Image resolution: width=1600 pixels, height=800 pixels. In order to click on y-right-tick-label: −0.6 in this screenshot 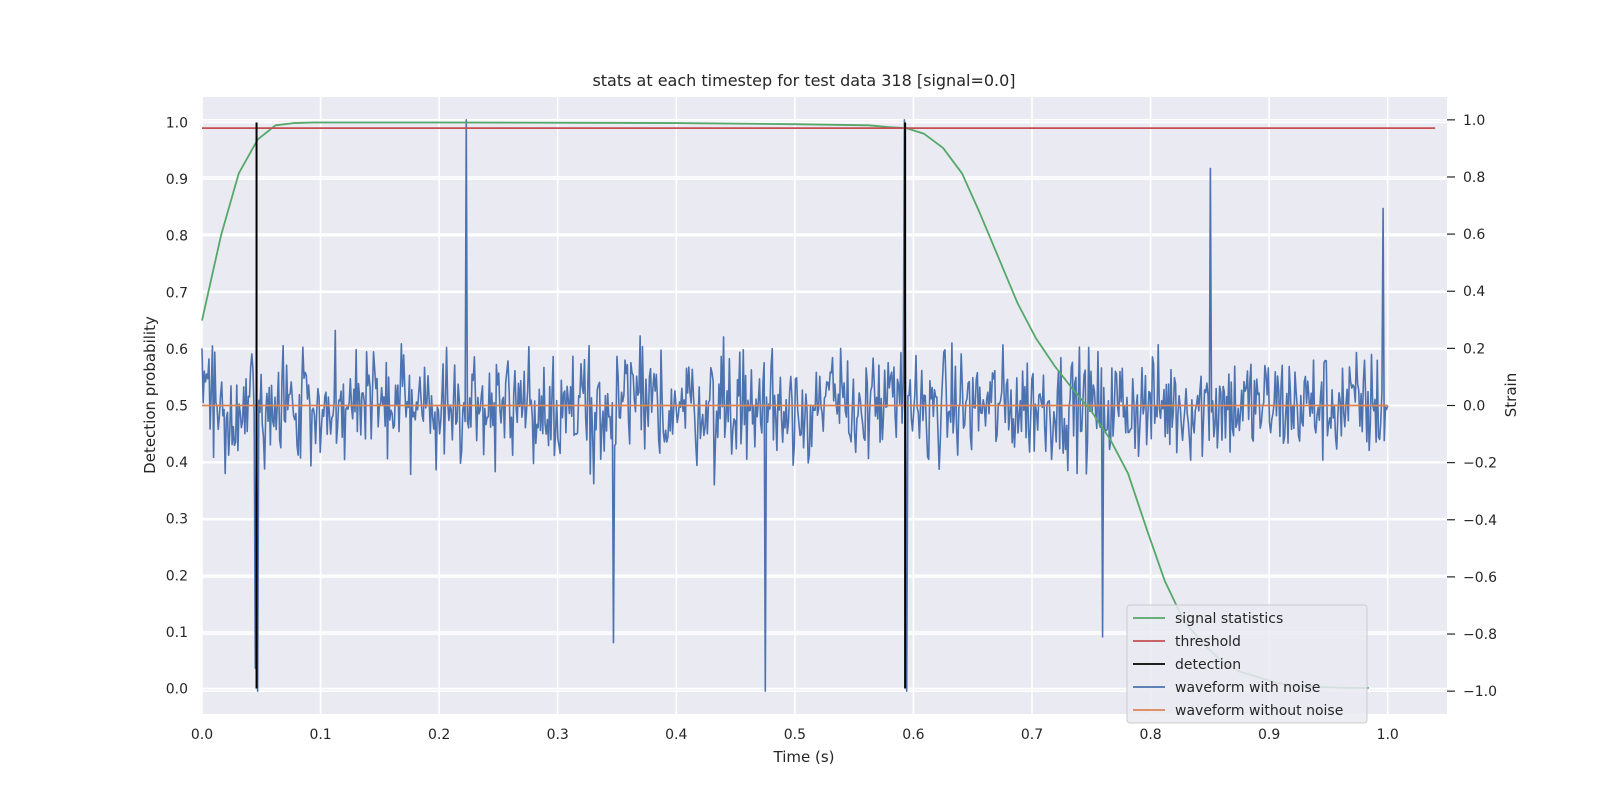, I will do `click(1480, 578)`.